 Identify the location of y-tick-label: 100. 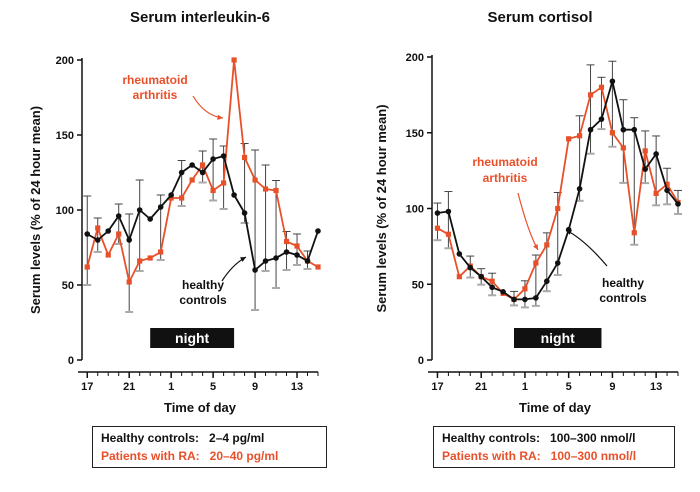
(415, 210).